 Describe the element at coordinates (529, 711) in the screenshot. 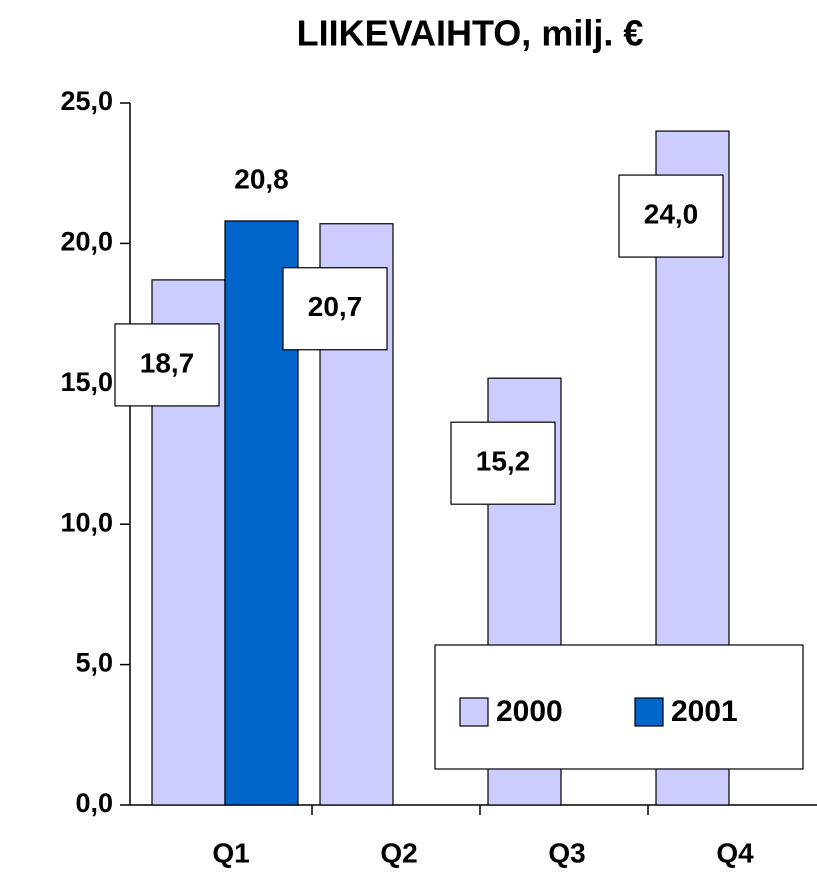

I see `legend-label: 2000` at that location.